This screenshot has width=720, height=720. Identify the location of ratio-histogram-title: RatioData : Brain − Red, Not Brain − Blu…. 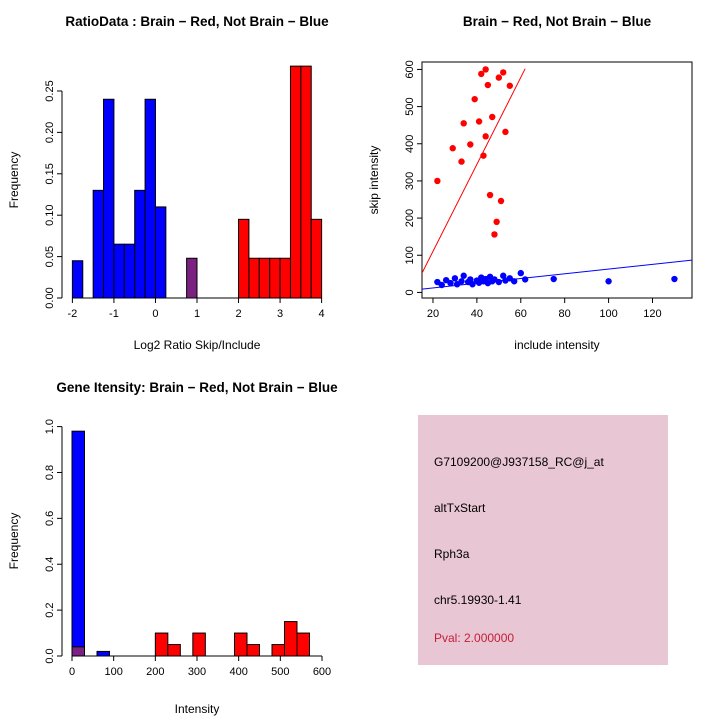
(197, 21).